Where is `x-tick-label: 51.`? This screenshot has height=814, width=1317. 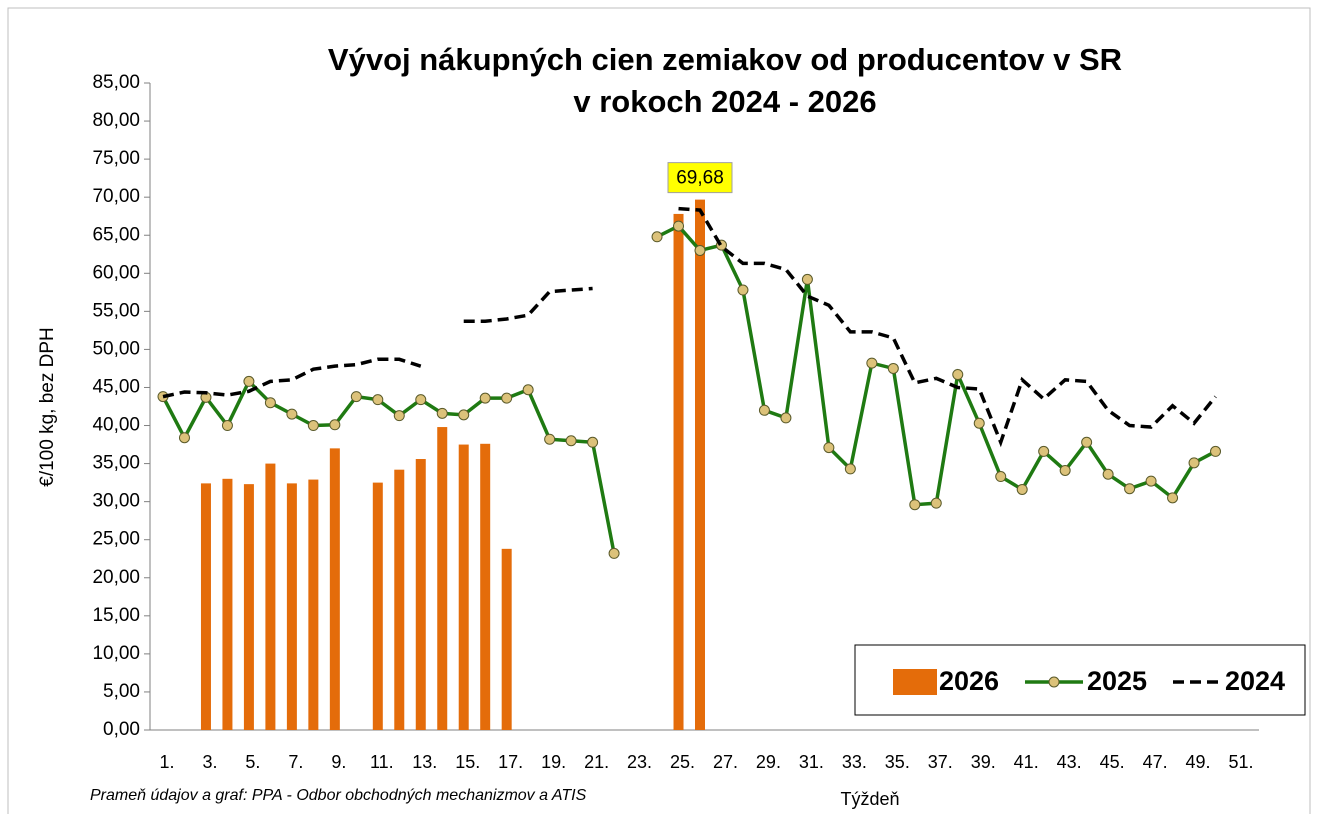 x-tick-label: 51. is located at coordinates (1240, 762).